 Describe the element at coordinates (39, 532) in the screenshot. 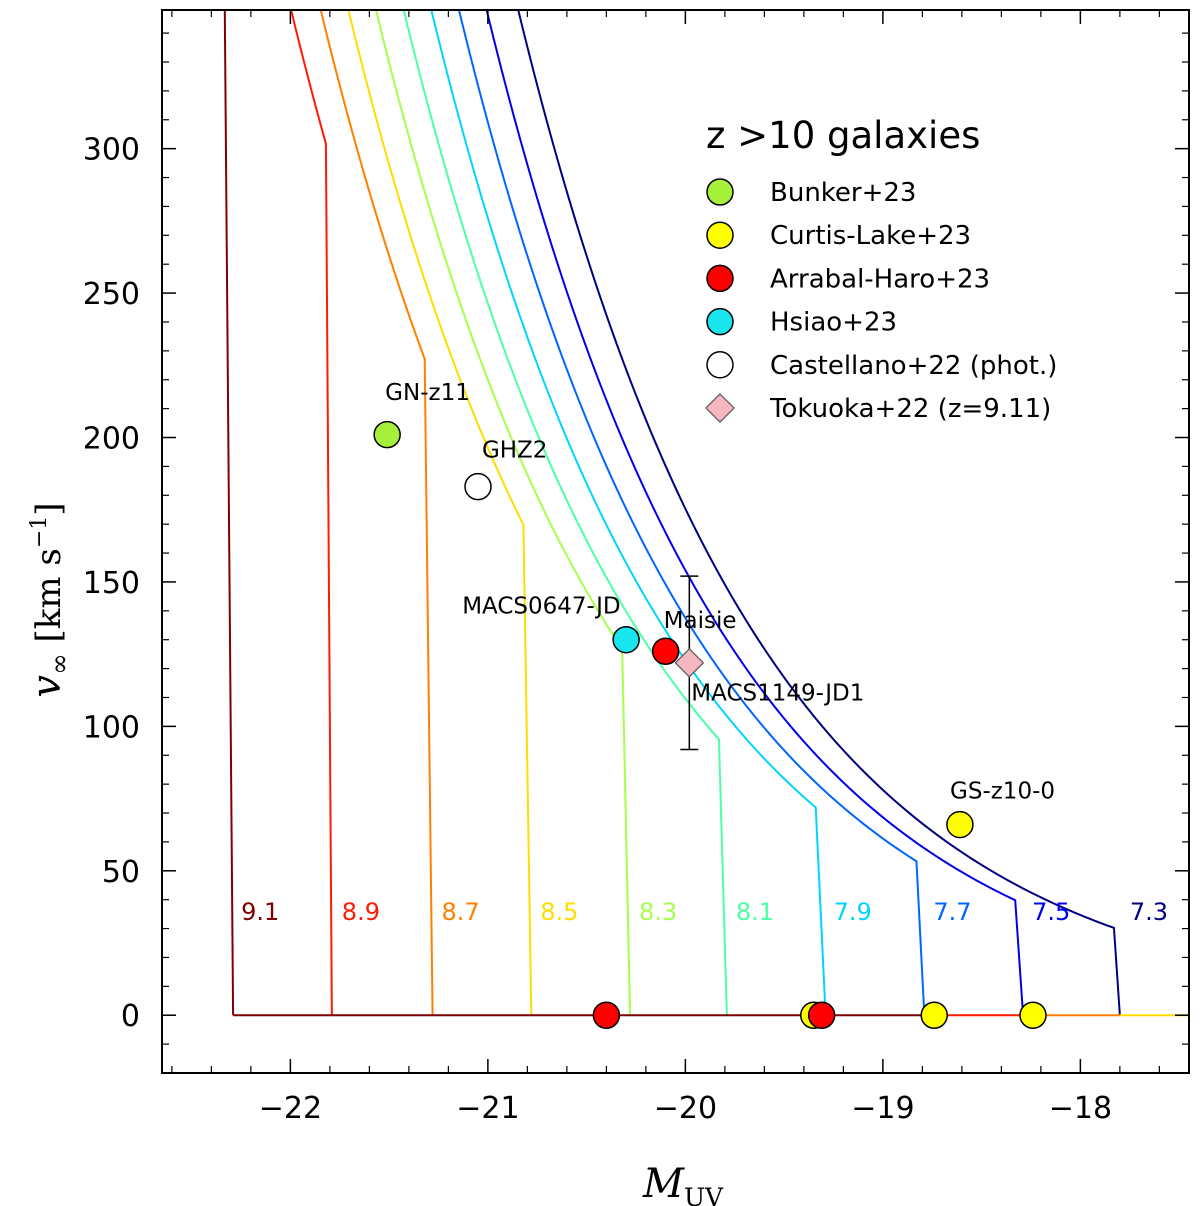

I see `y-axis-label-exp: −1` at that location.